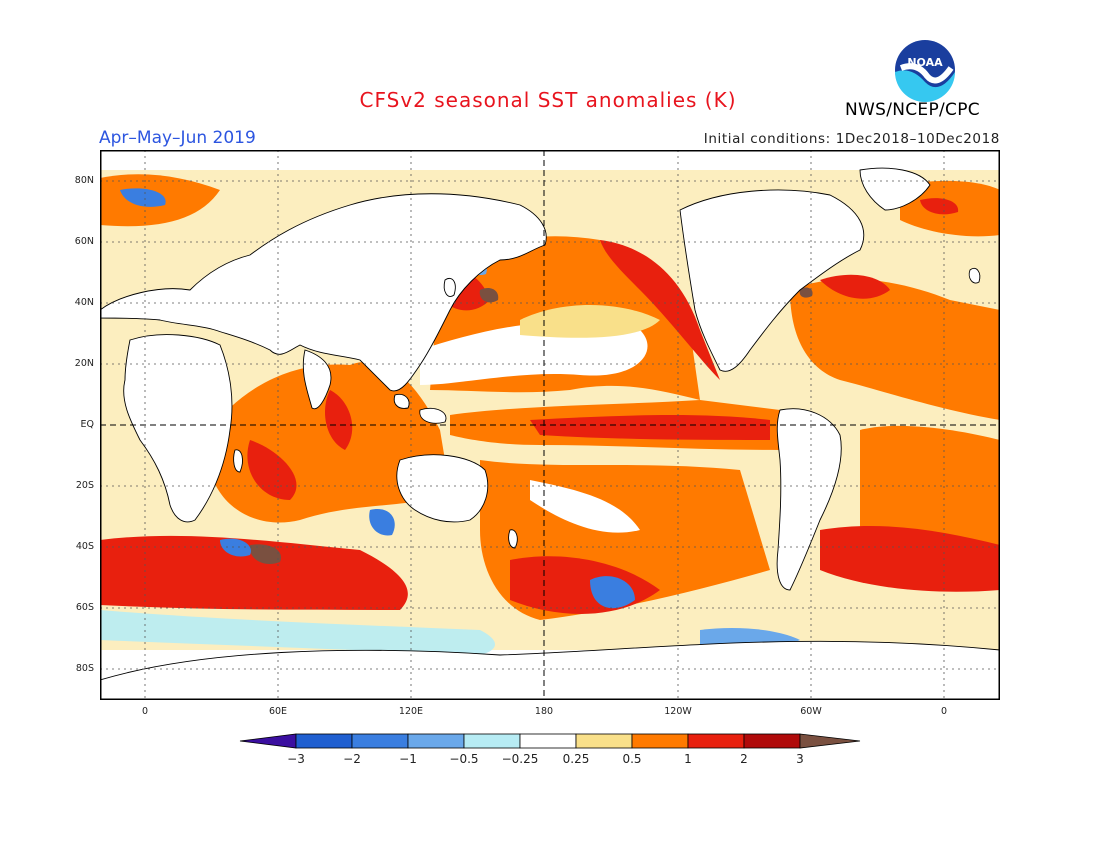 Image resolution: width=1100 pixels, height=850 pixels. I want to click on lat-label: 80S, so click(84, 668).